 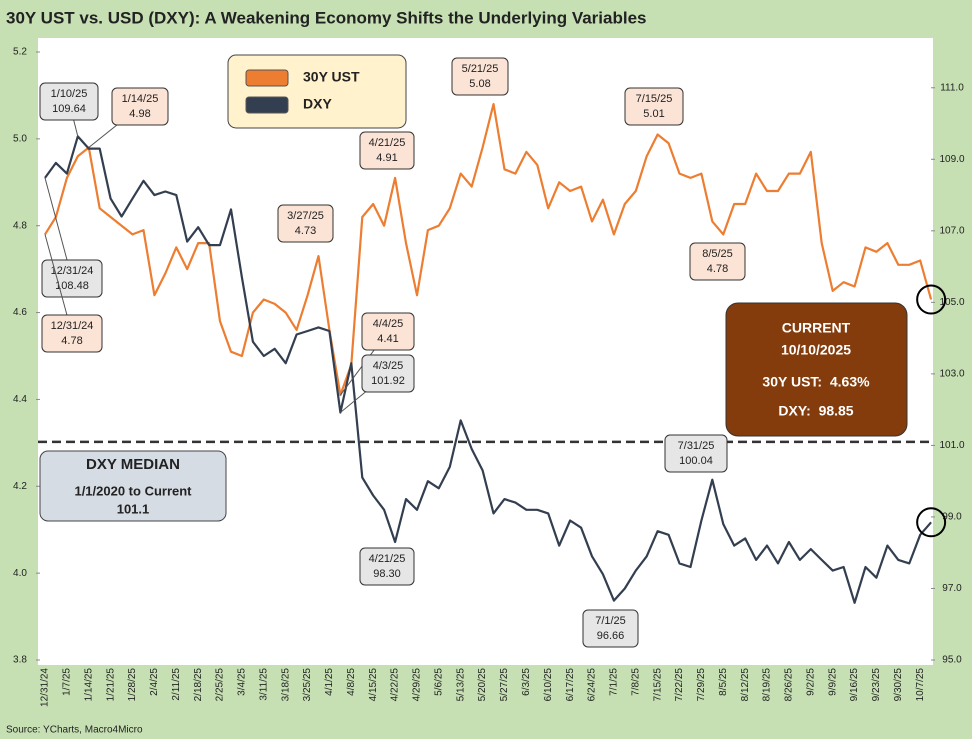 I want to click on y2-tick-label: 101.0, so click(x=951, y=445).